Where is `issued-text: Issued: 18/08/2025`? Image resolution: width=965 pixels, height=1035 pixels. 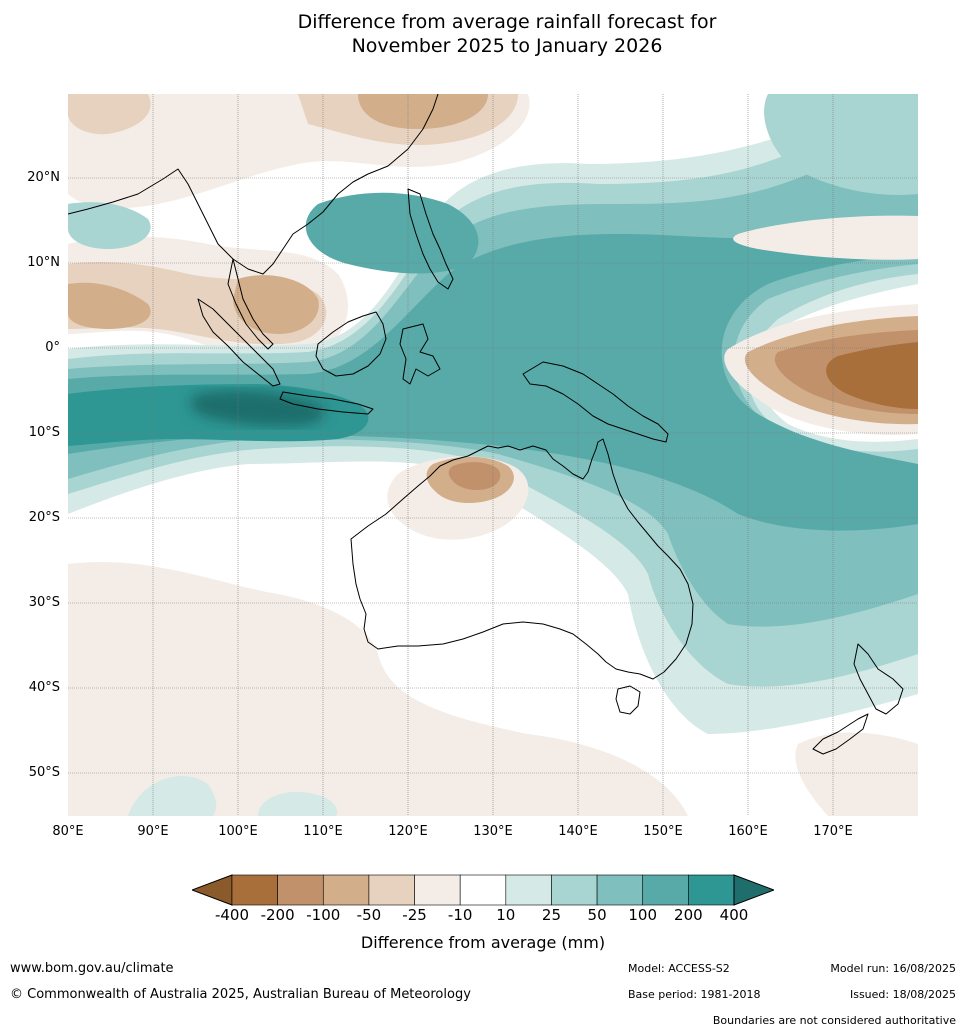
issued-text: Issued: 18/08/2025 is located at coordinates (902, 994).